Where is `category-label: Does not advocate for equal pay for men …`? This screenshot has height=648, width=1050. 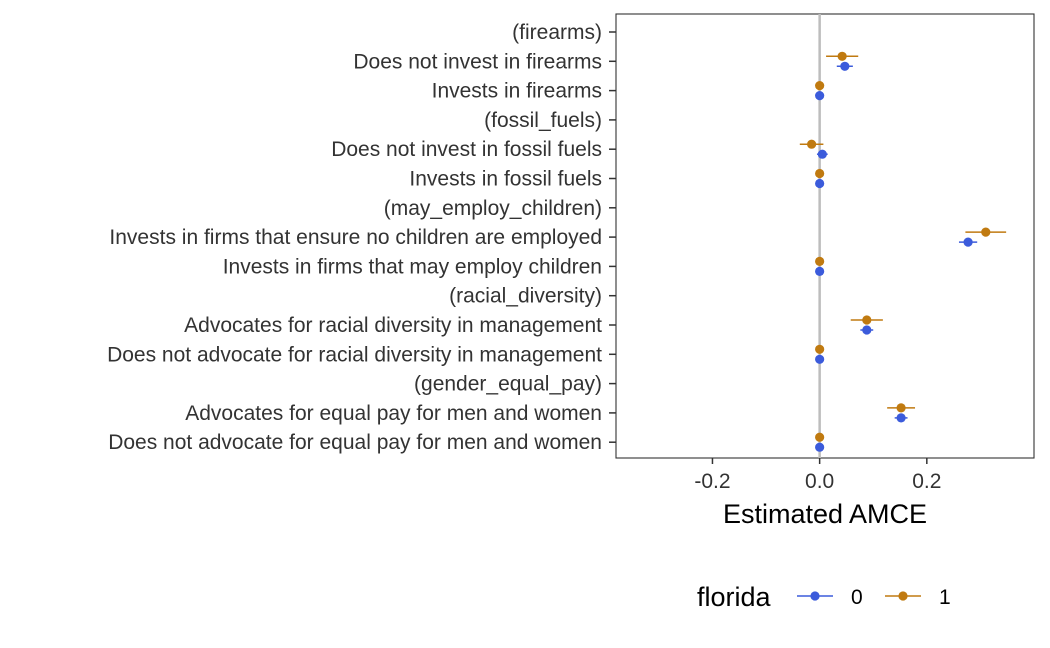
category-label: Does not advocate for equal pay for men … is located at coordinates (355, 442).